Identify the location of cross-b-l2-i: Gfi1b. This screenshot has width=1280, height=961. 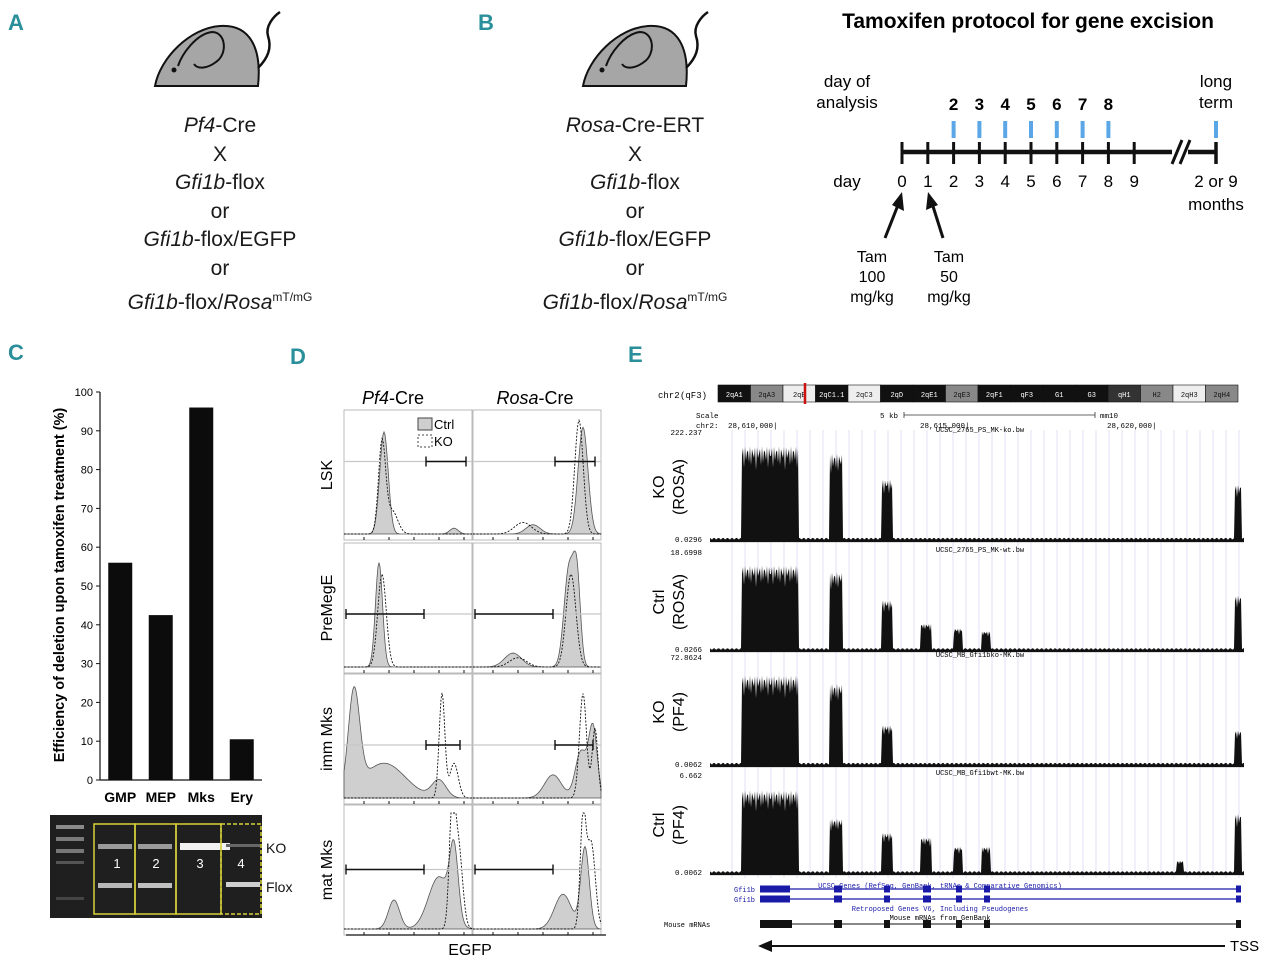
(615, 182).